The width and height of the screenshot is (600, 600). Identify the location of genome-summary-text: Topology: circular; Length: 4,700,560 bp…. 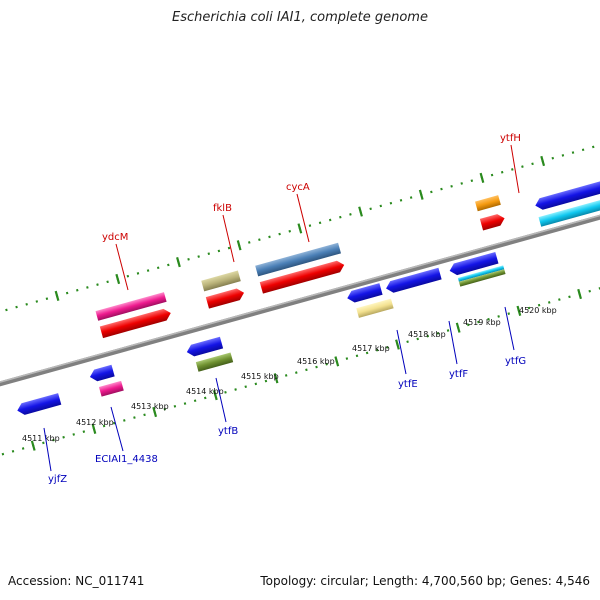
(425, 581).